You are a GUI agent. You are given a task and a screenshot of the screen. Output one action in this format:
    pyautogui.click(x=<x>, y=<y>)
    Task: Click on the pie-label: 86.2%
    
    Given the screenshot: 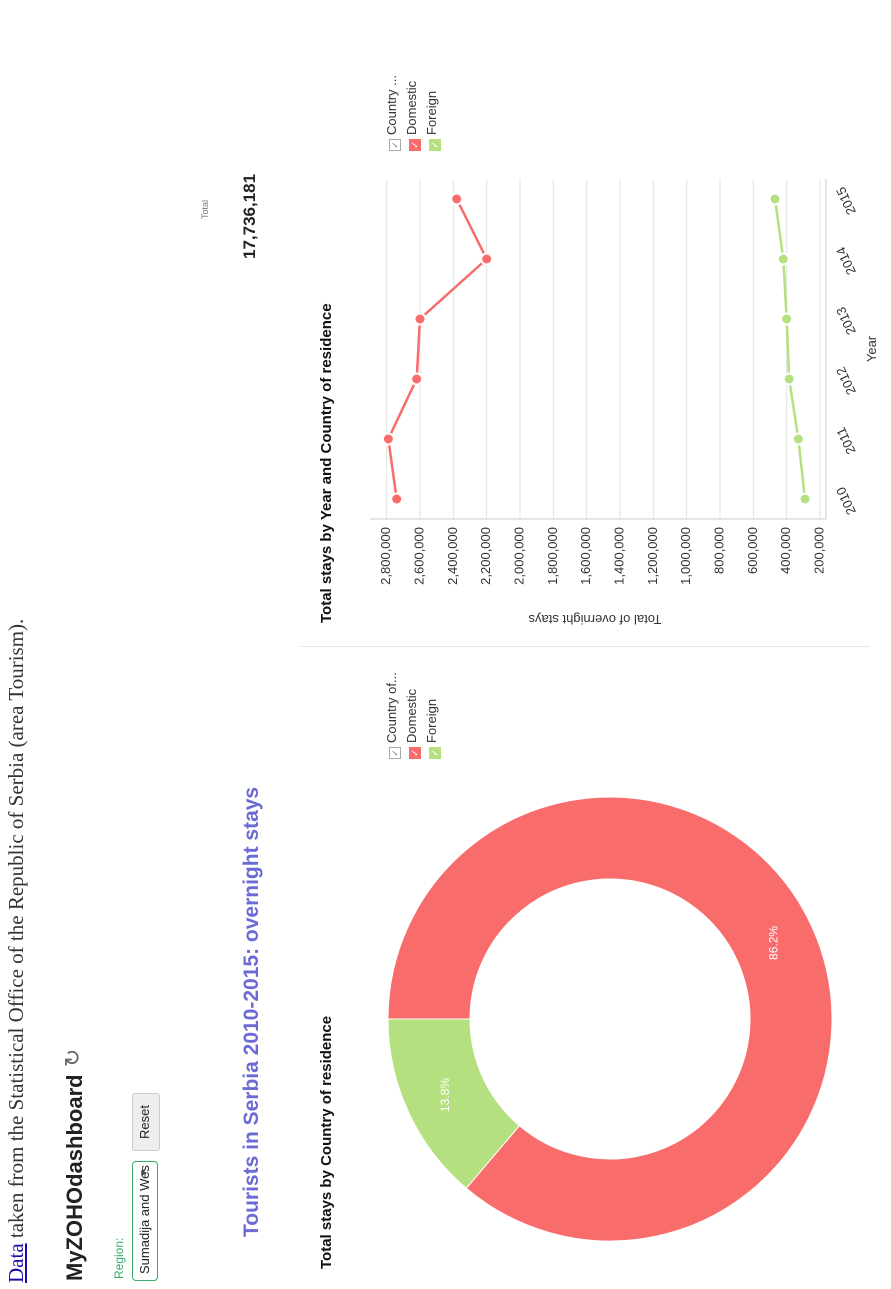 What is the action you would take?
    pyautogui.click(x=773, y=943)
    